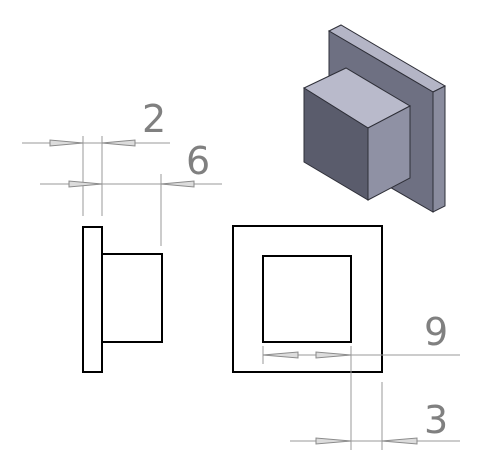 This screenshot has width=493, height=468. Describe the element at coordinates (436, 332) in the screenshot. I see `dimension-value: 9` at that location.